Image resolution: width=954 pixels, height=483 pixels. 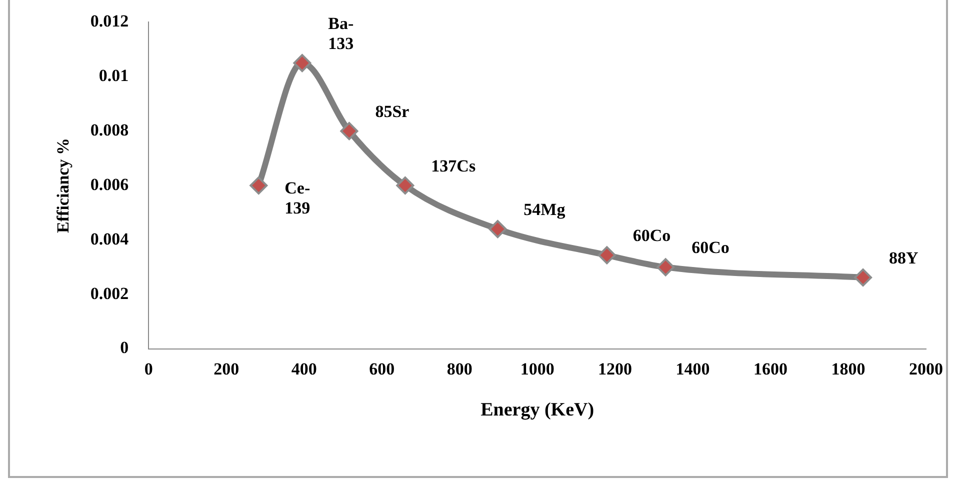 What do you see at coordinates (615, 368) in the screenshot?
I see `x-tick-label: 1200` at bounding box center [615, 368].